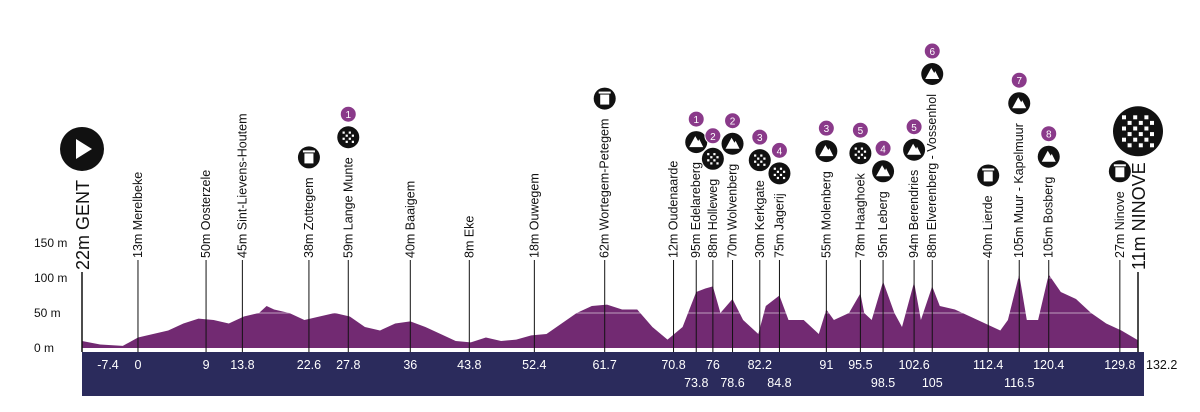 The image size is (1200, 412). Describe the element at coordinates (1119, 365) in the screenshot. I see `km-label: 129.8` at that location.